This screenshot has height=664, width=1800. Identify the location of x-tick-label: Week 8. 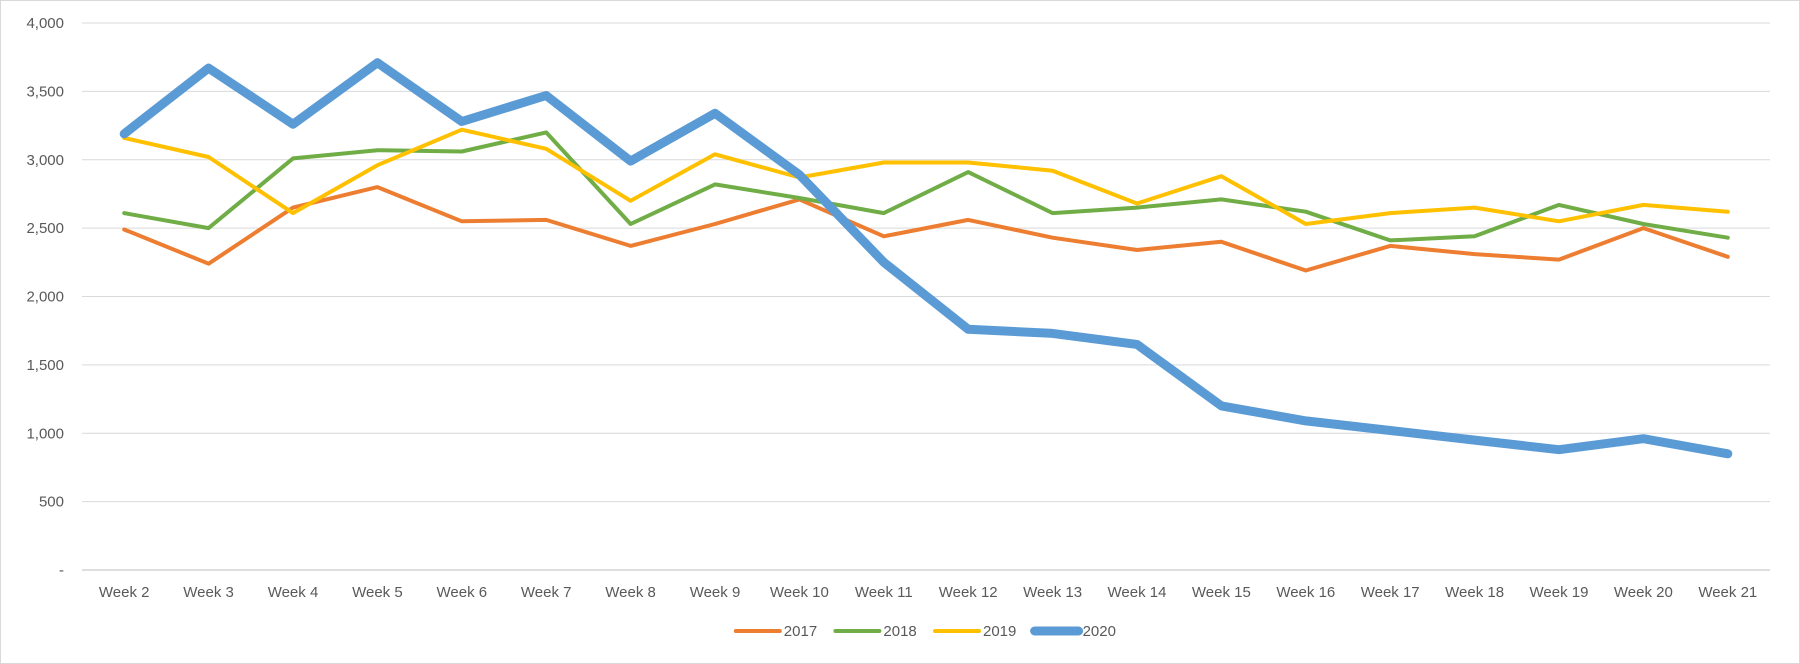
(630, 592).